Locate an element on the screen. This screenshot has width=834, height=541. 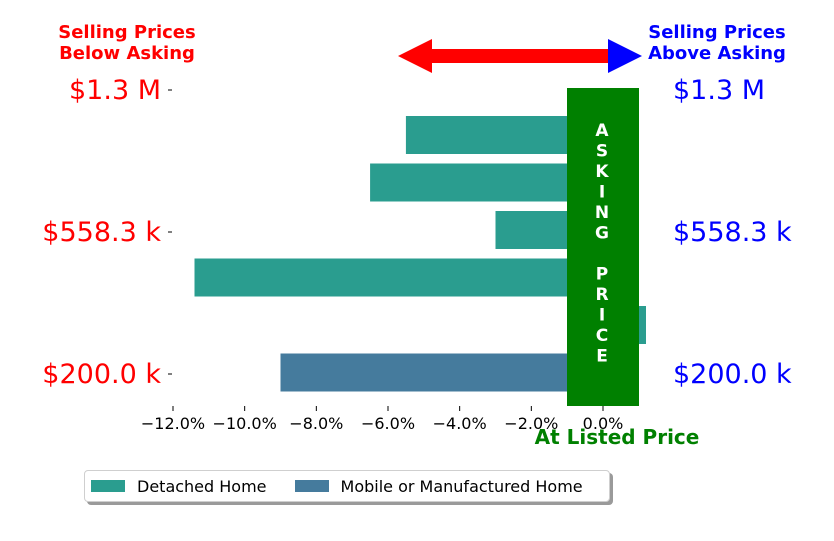
x-tick-label-5: −4.0% is located at coordinates (460, 423).